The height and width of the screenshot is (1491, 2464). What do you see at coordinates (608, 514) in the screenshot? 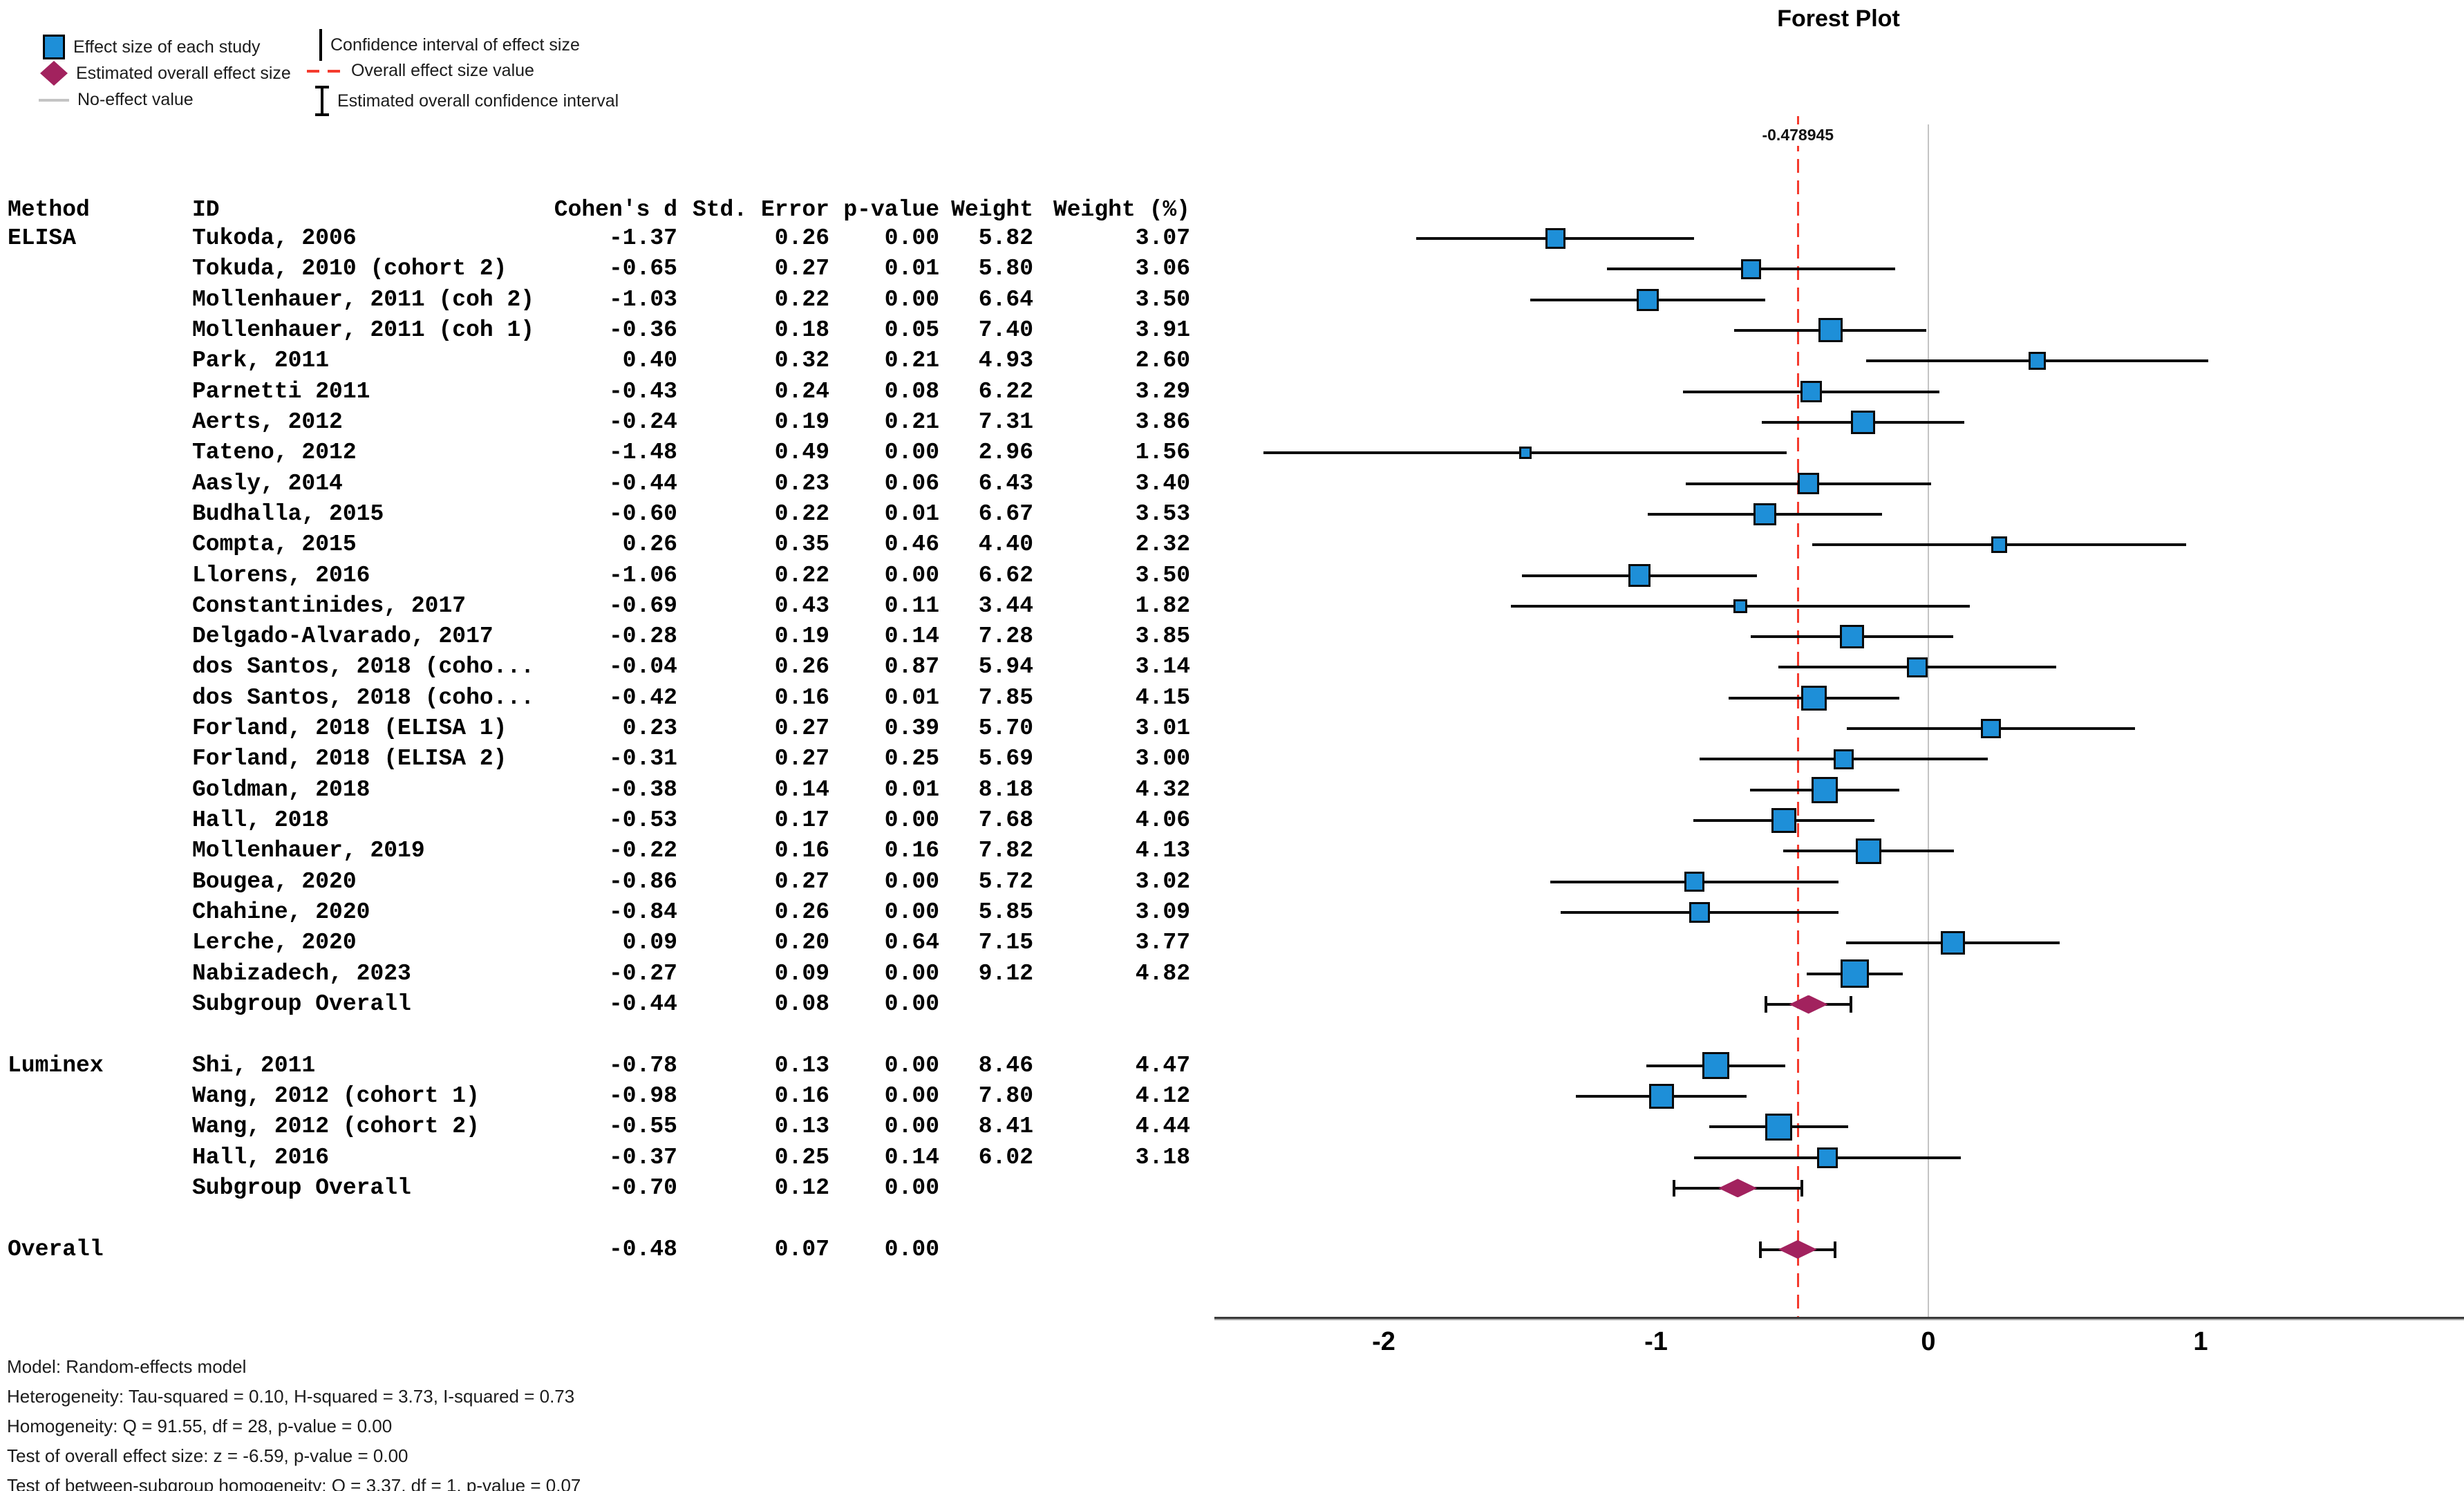
I see `table-row: Budhalla, 2015 -0.60 0.22 0.01 6.67 3.53` at bounding box center [608, 514].